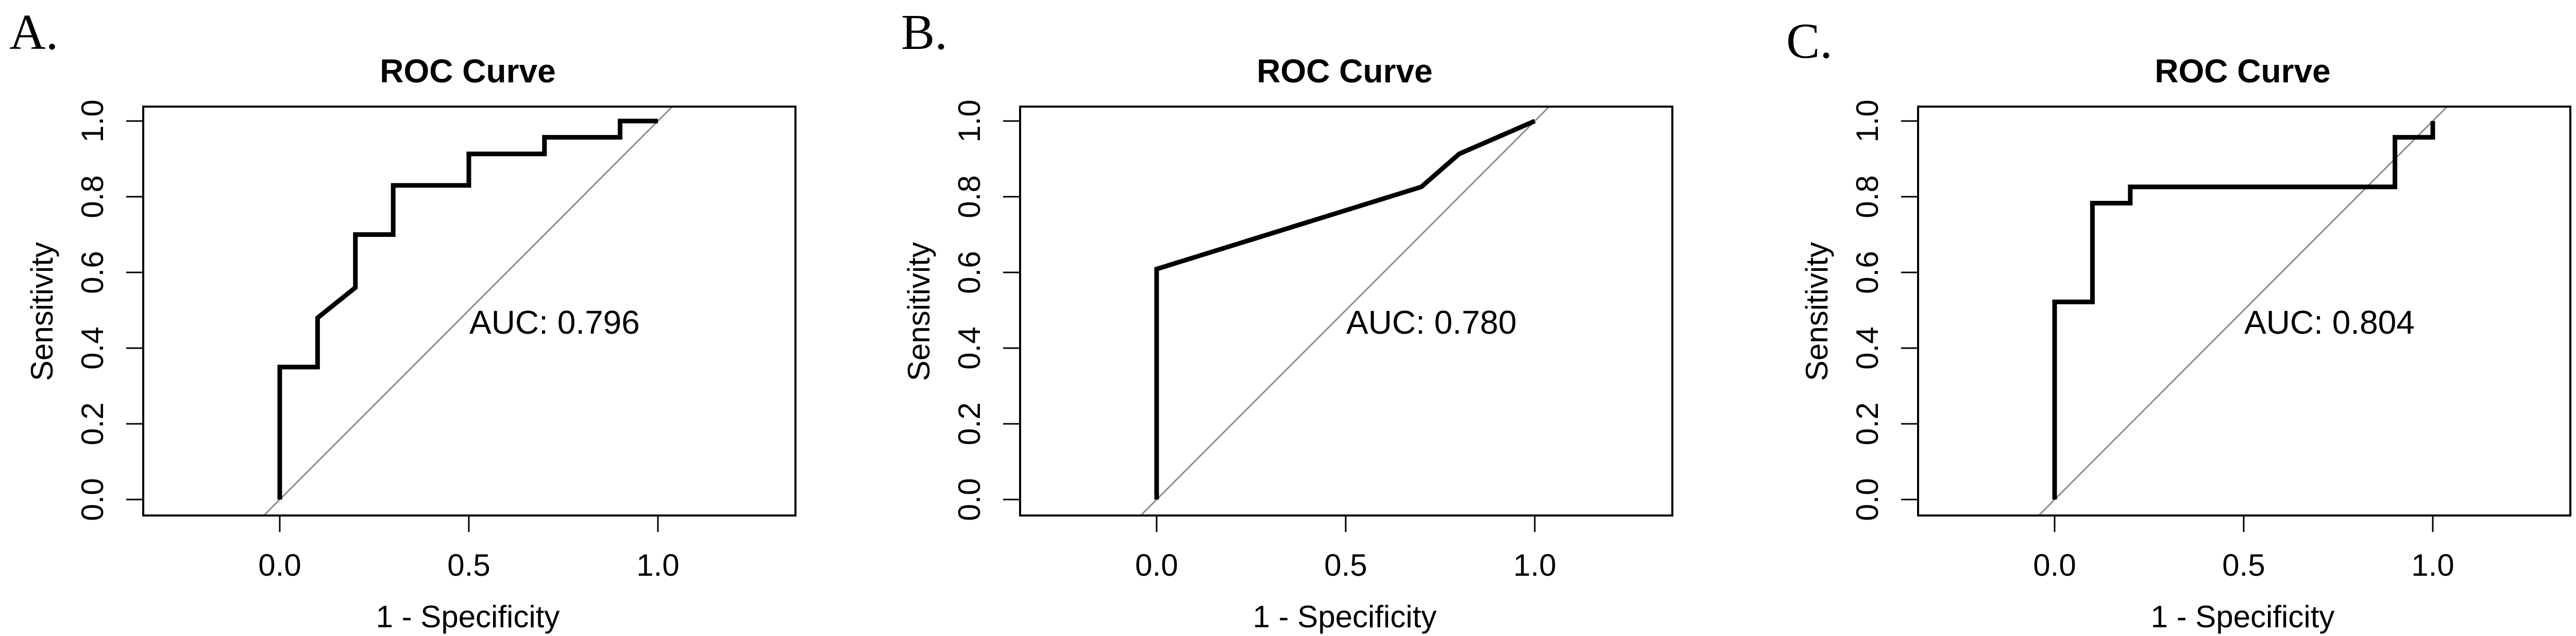 Image resolution: width=2576 pixels, height=636 pixels. I want to click on panel-label: B., so click(924, 32).